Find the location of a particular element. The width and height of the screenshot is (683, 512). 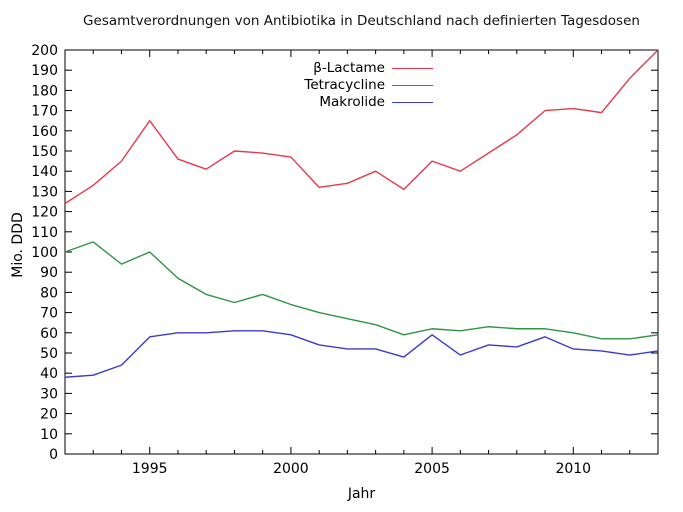

legend-item-label: β-Lactame is located at coordinates (349, 68).